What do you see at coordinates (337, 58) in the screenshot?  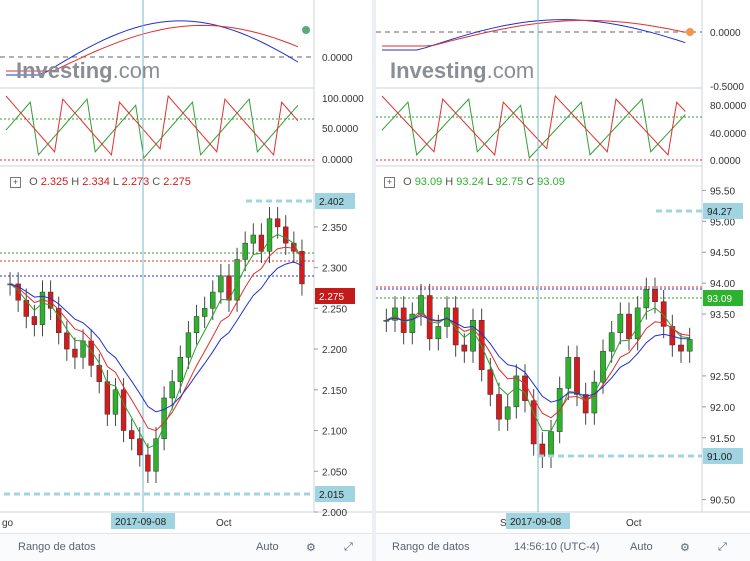 I see `osc-tick-label: 0.0000` at bounding box center [337, 58].